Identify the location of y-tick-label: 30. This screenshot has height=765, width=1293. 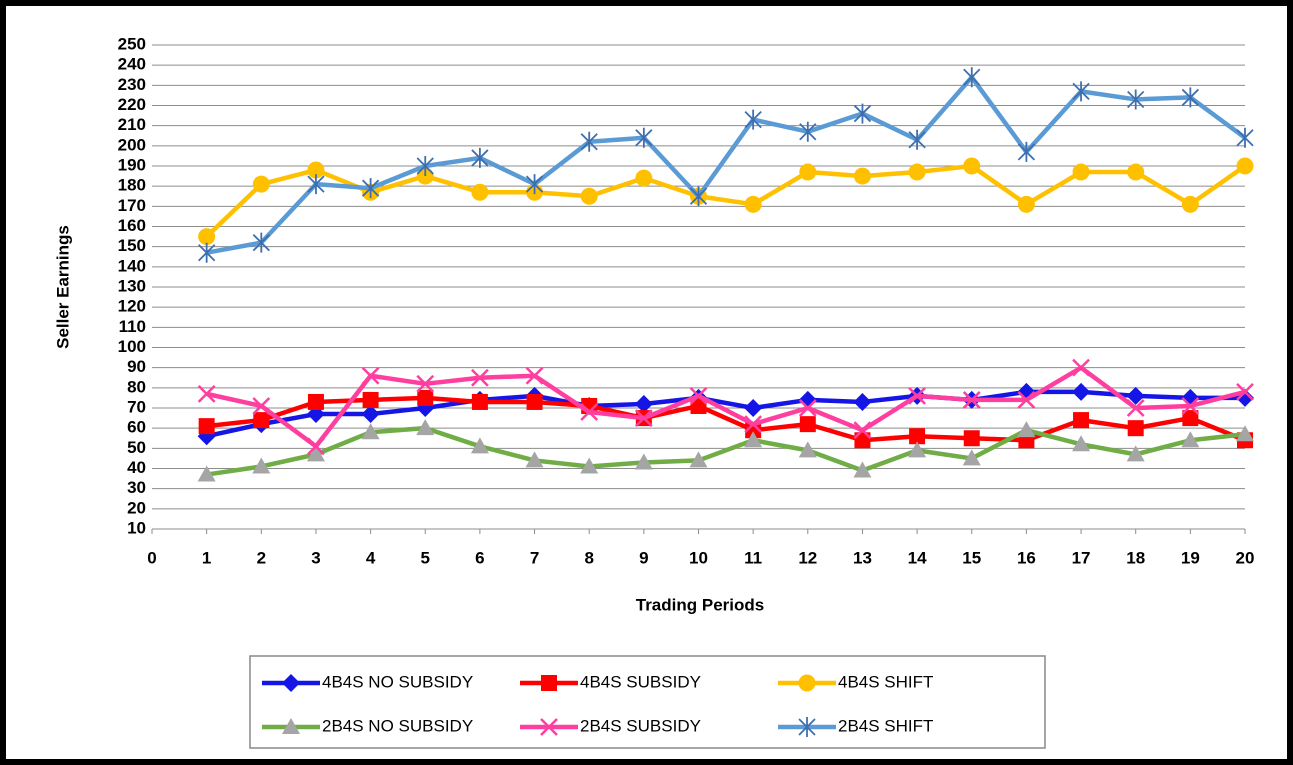
(136, 487).